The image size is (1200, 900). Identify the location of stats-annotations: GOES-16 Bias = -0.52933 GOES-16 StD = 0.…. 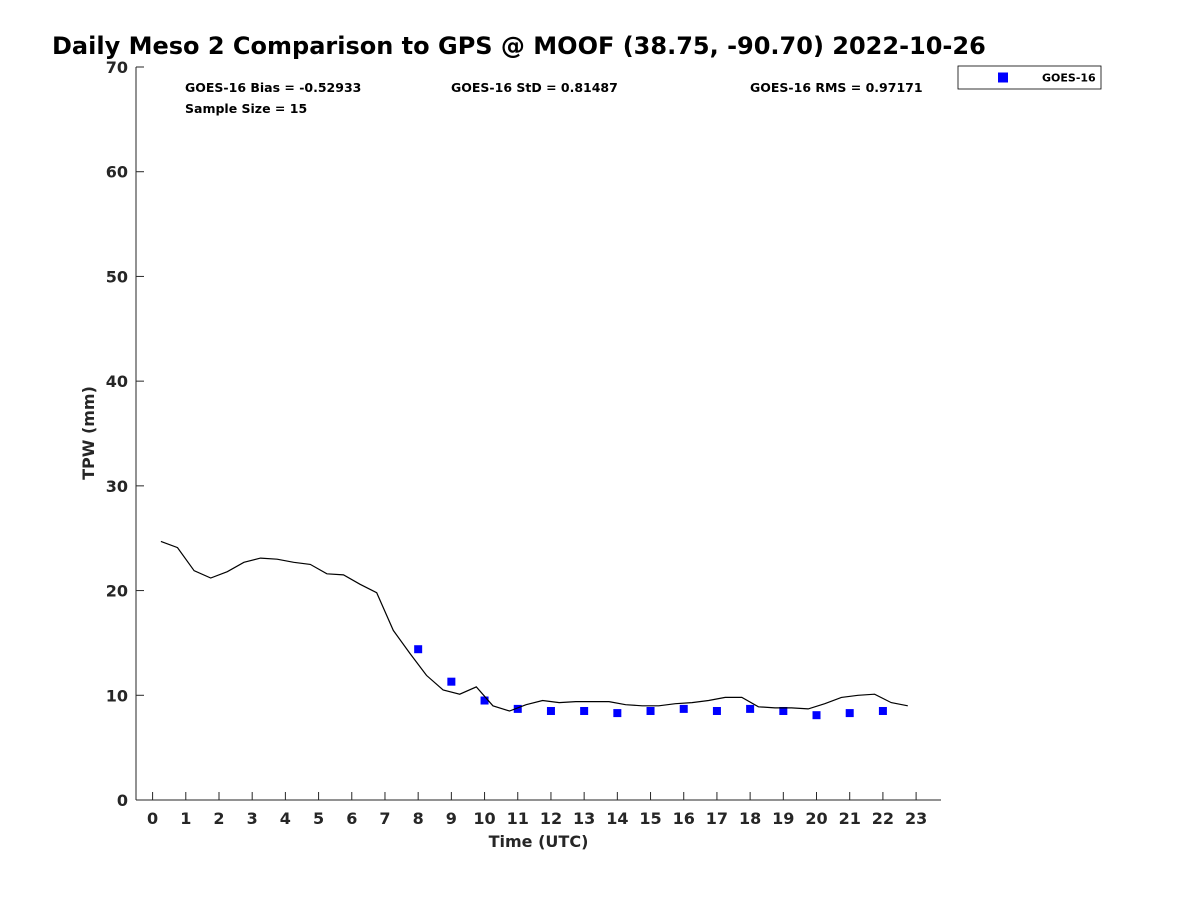
(554, 98).